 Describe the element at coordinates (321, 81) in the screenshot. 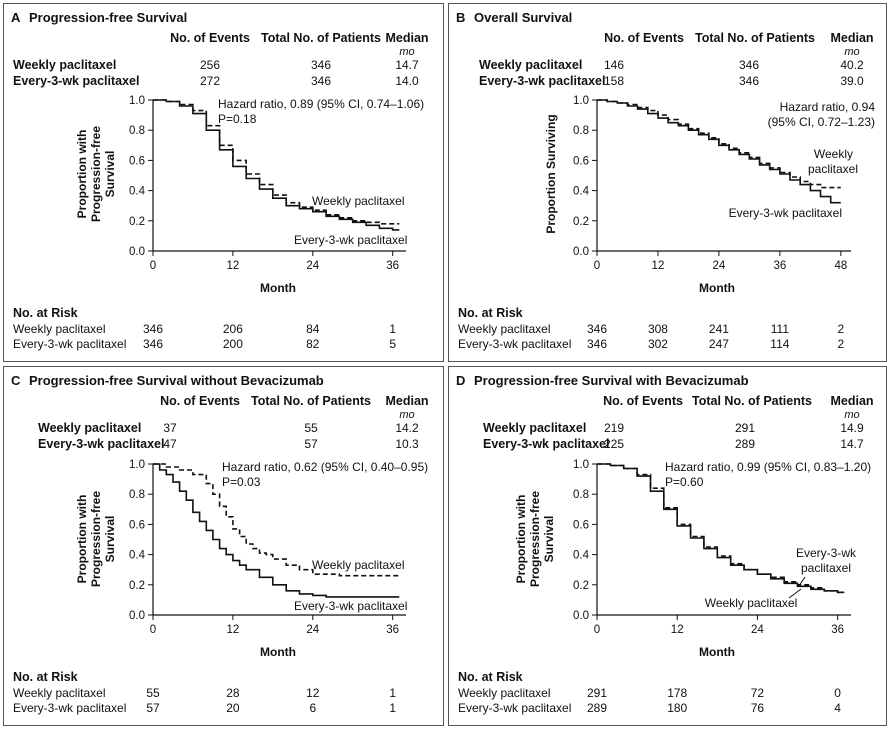

I see `panel-a-patients-3wk: 346` at that location.